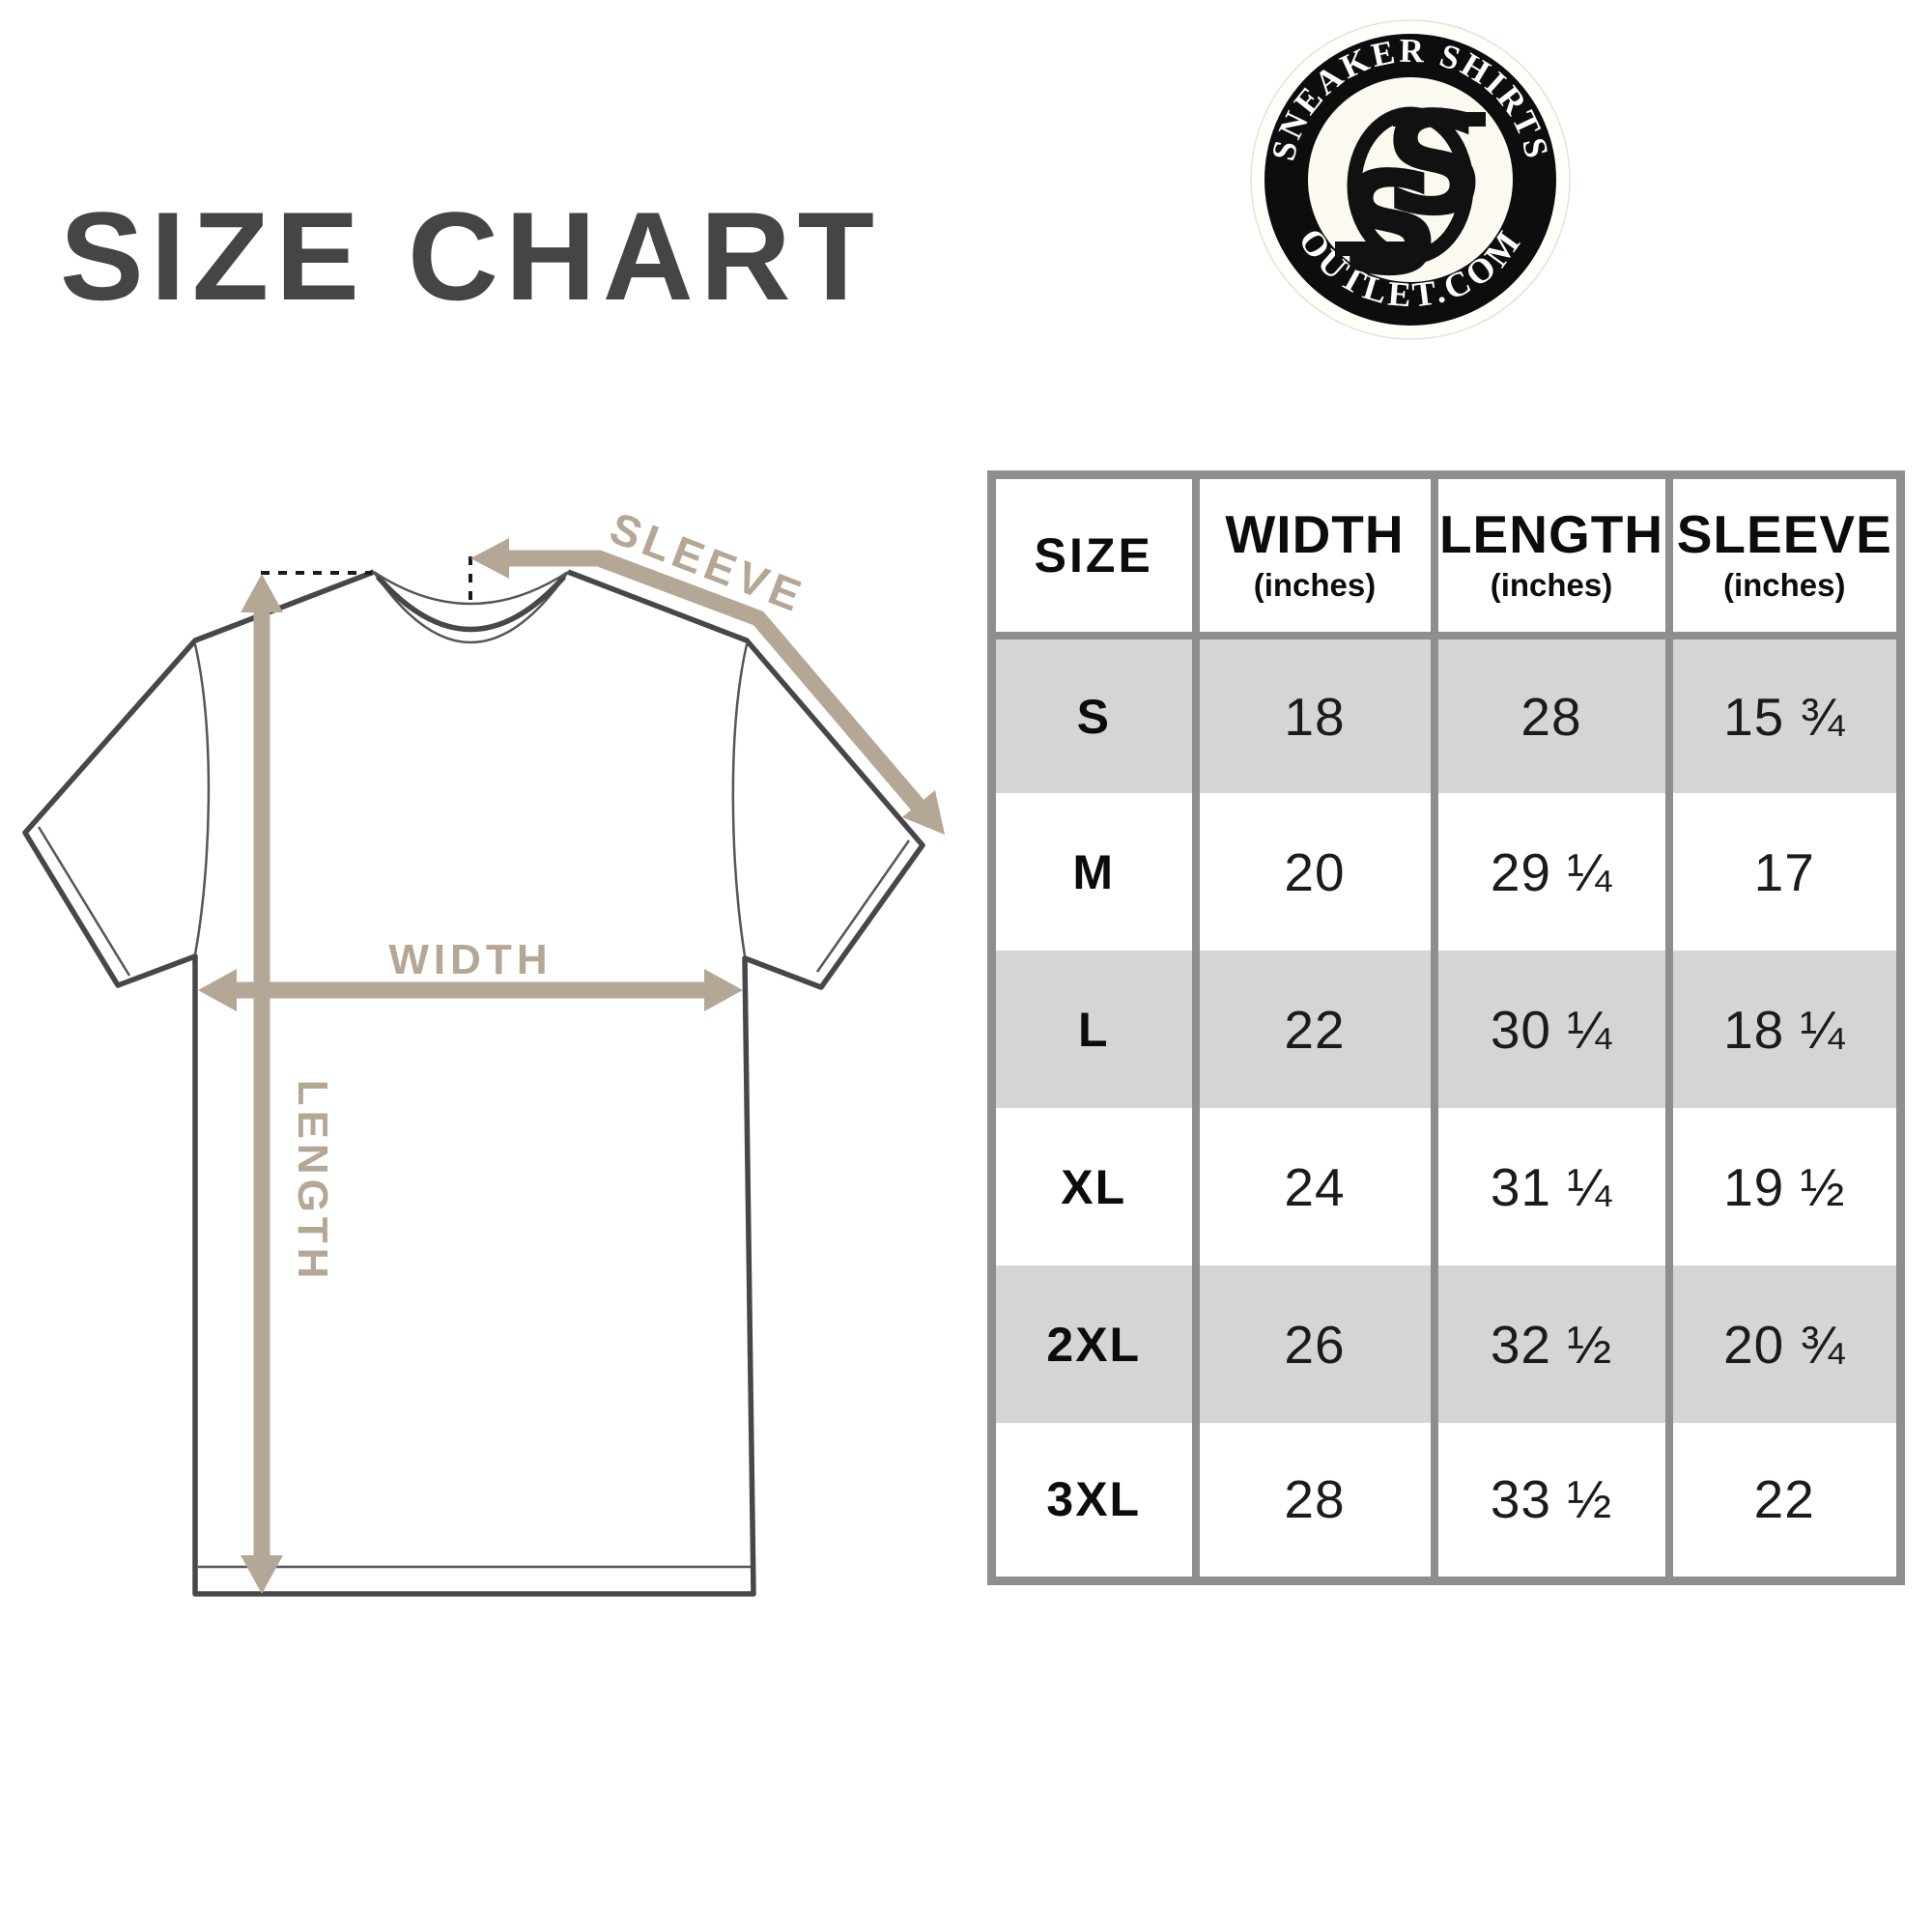 This screenshot has width=1932, height=1932. Describe the element at coordinates (262, 593) in the screenshot. I see `length-arrowhead-up-icon` at that location.